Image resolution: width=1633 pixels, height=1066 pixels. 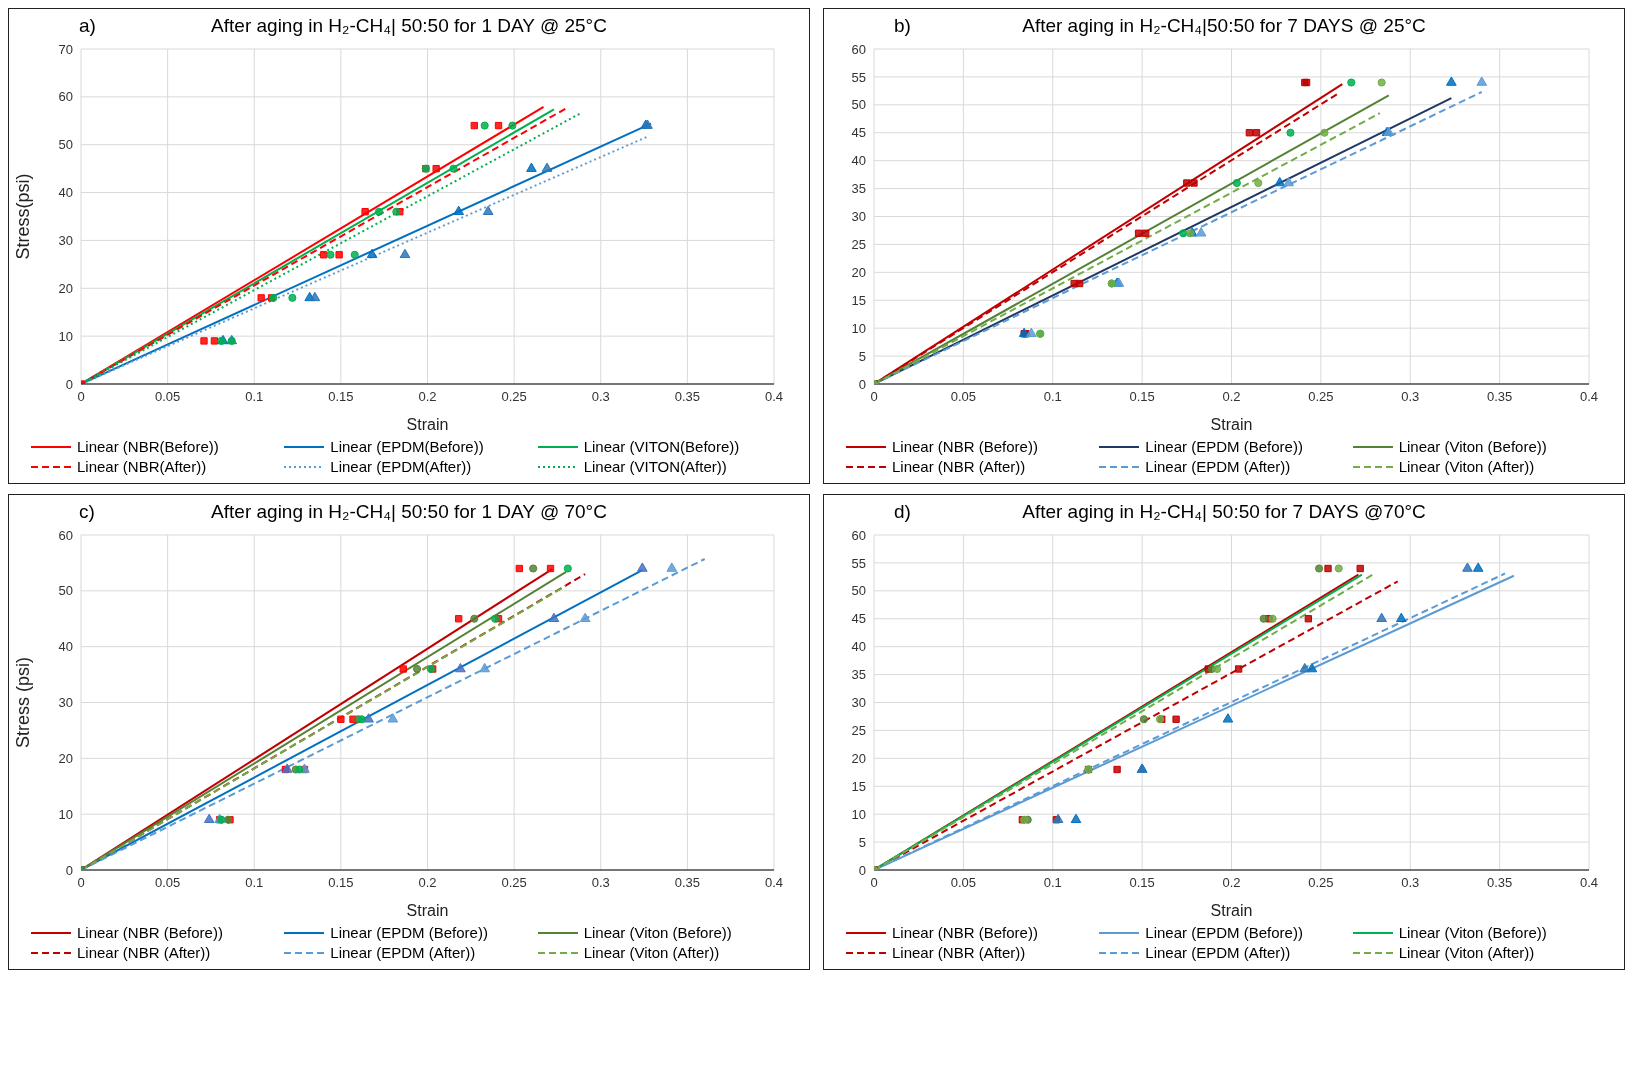 What do you see at coordinates (902, 26) in the screenshot?
I see `text: b)` at bounding box center [902, 26].